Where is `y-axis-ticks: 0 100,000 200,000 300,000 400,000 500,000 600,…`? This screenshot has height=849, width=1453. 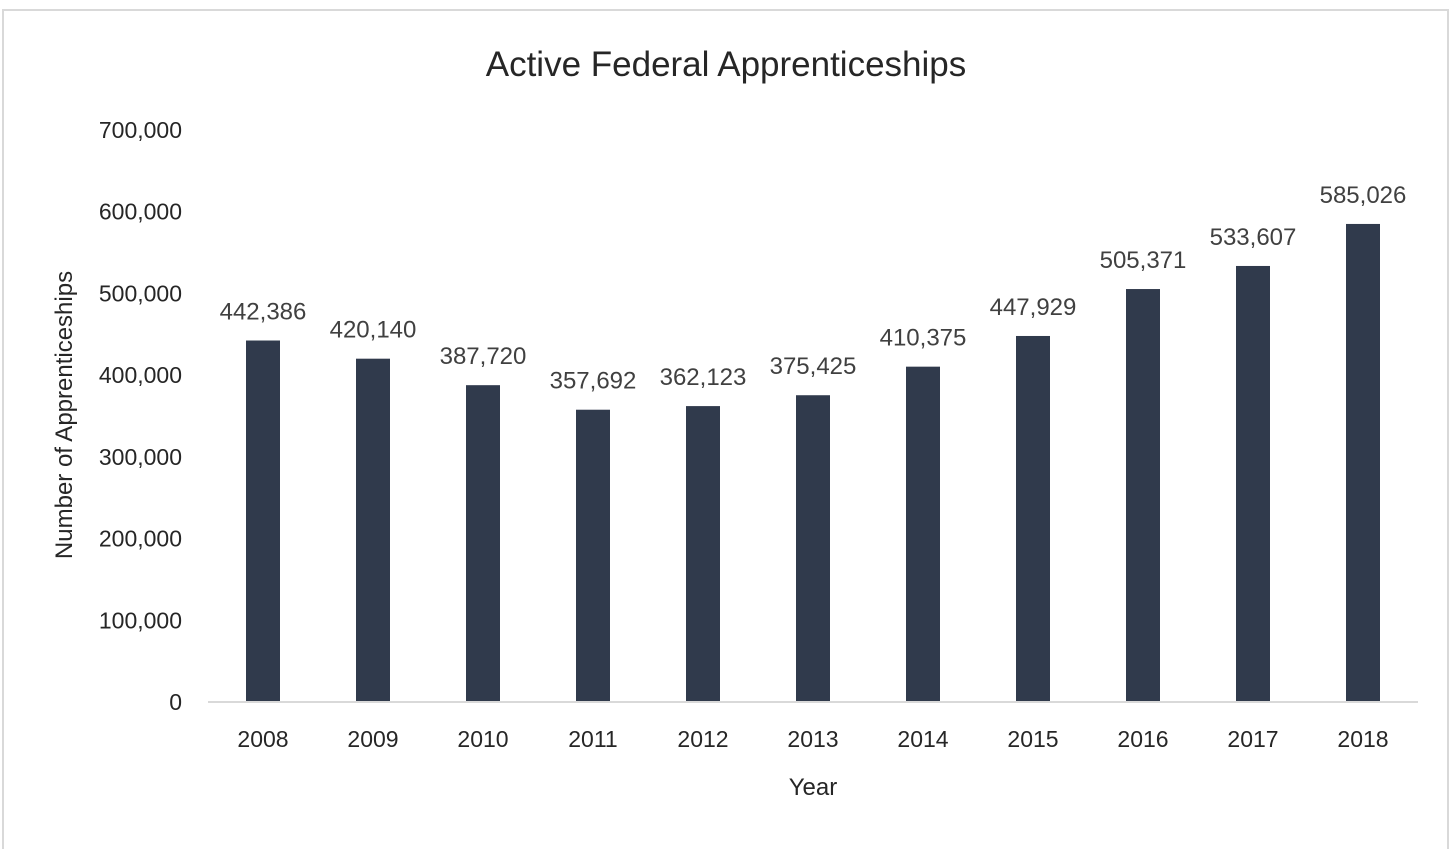 y-axis-ticks: 0 100,000 200,000 300,000 400,000 500,000 600,… is located at coordinates (140, 416).